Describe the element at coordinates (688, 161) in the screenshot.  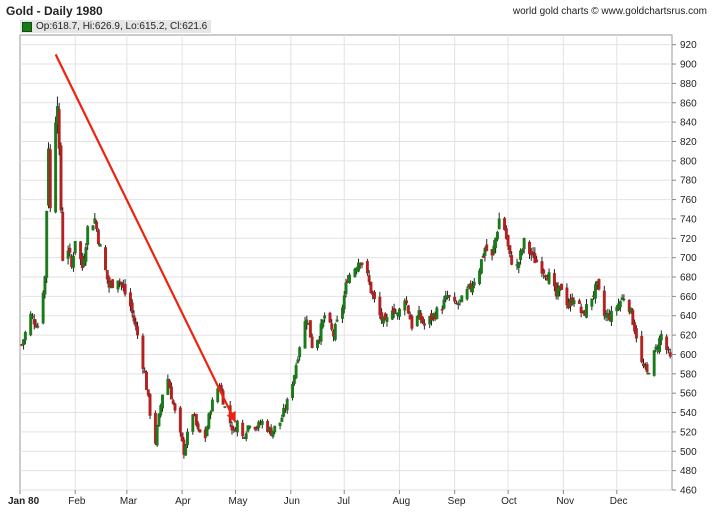
I see `y-tick-label: 800` at that location.